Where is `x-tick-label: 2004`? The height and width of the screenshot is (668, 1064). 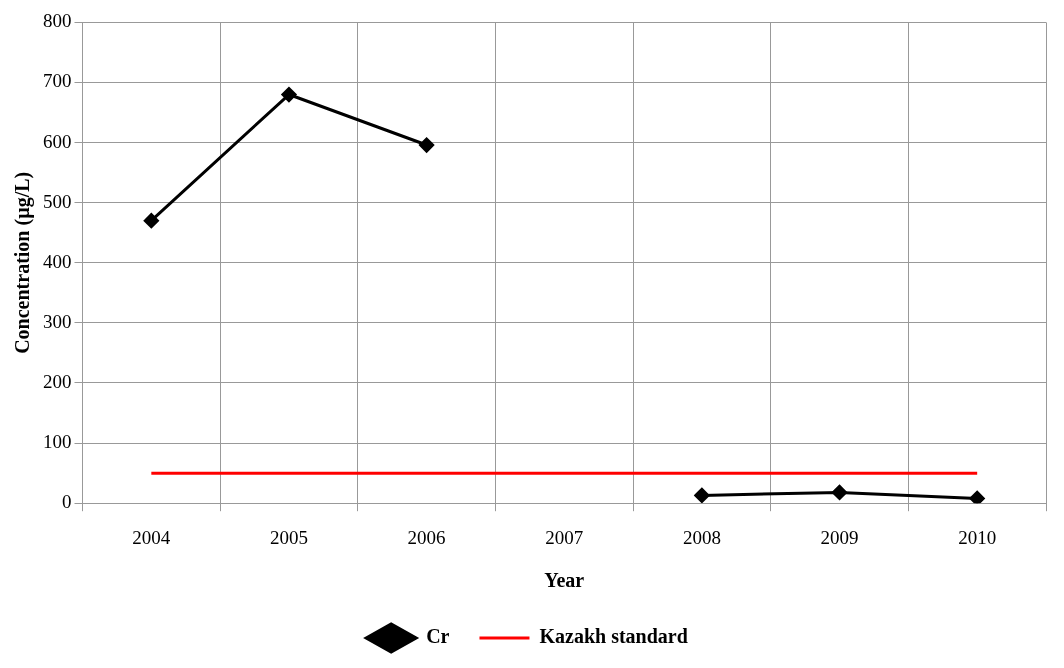
x-tick-label: 2004 is located at coordinates (151, 537).